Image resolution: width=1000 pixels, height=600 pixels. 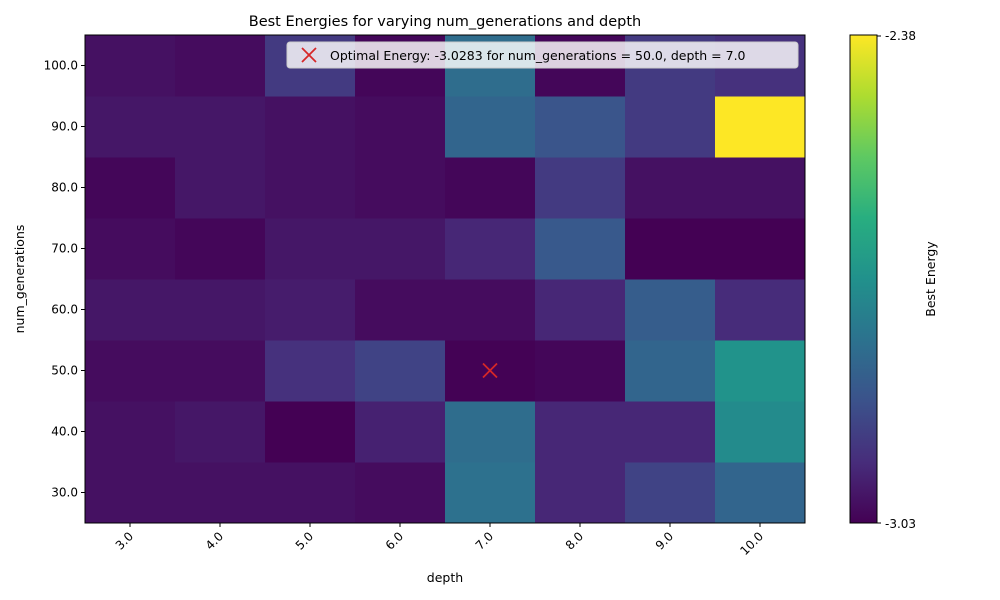 I want to click on x-tick-label: 6.0, so click(x=394, y=540).